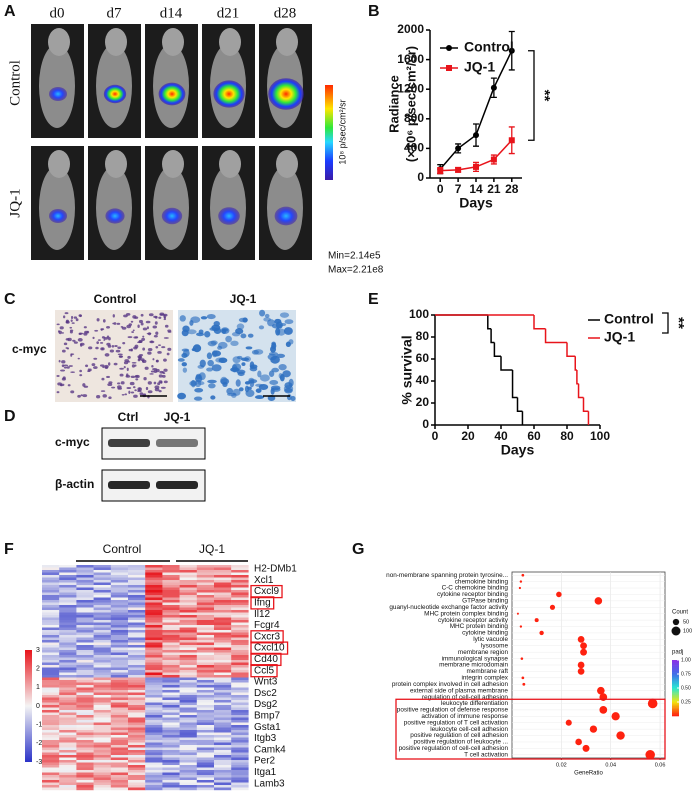 This screenshot has height=803, width=695. Describe the element at coordinates (680, 613) in the screenshot. I see `legend-title: Count` at that location.